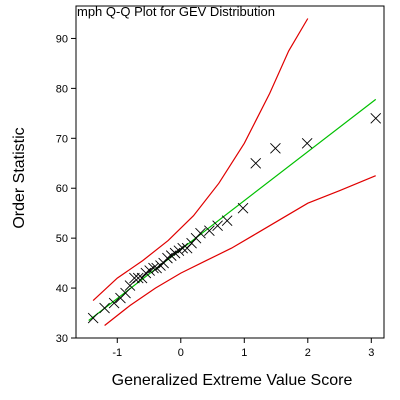 The width and height of the screenshot is (400, 400). I want to click on x-tick-label: 3, so click(371, 353).